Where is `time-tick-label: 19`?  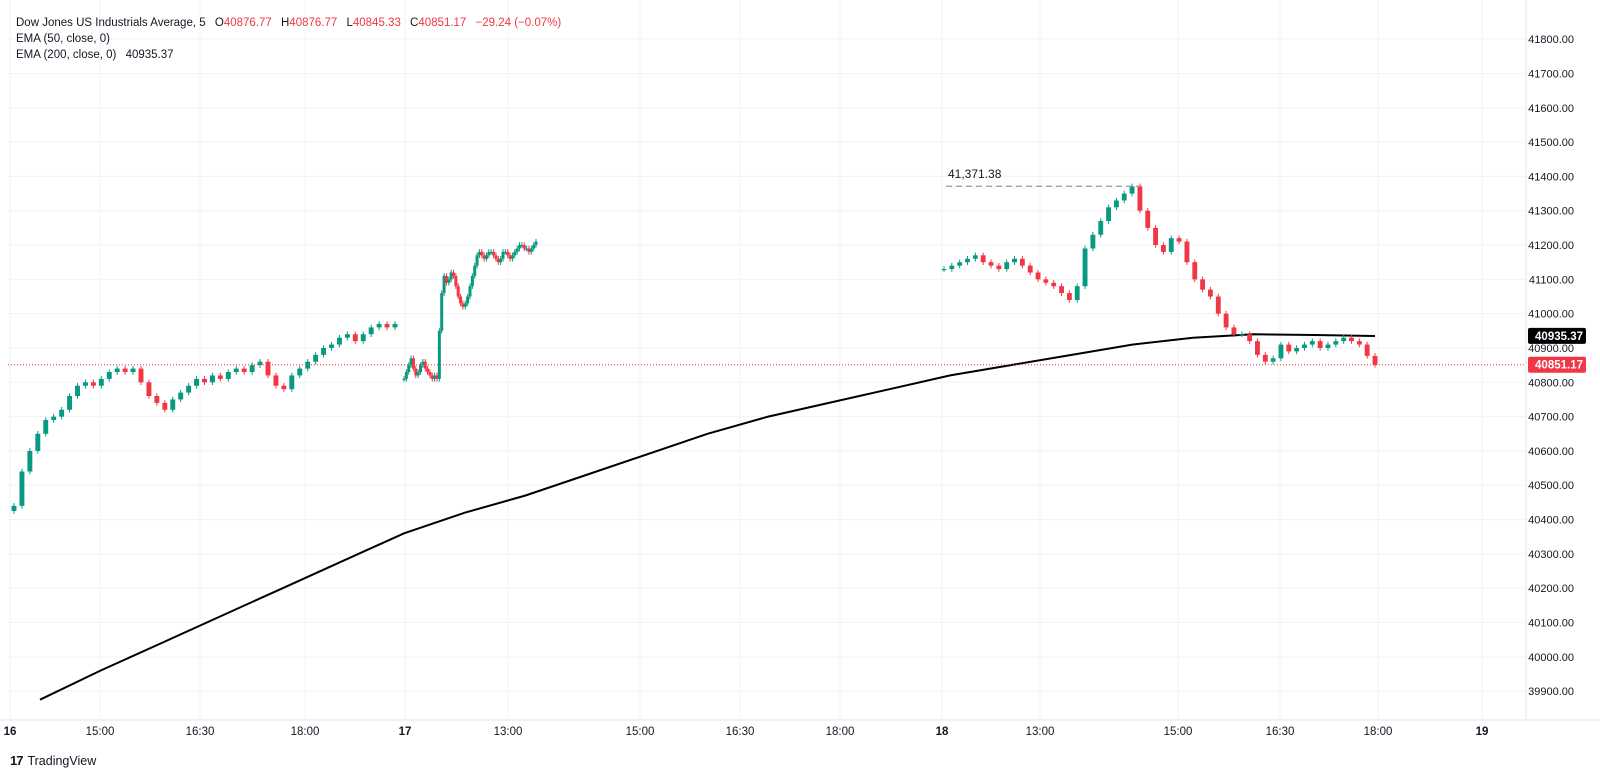 time-tick-label: 19 is located at coordinates (1482, 732).